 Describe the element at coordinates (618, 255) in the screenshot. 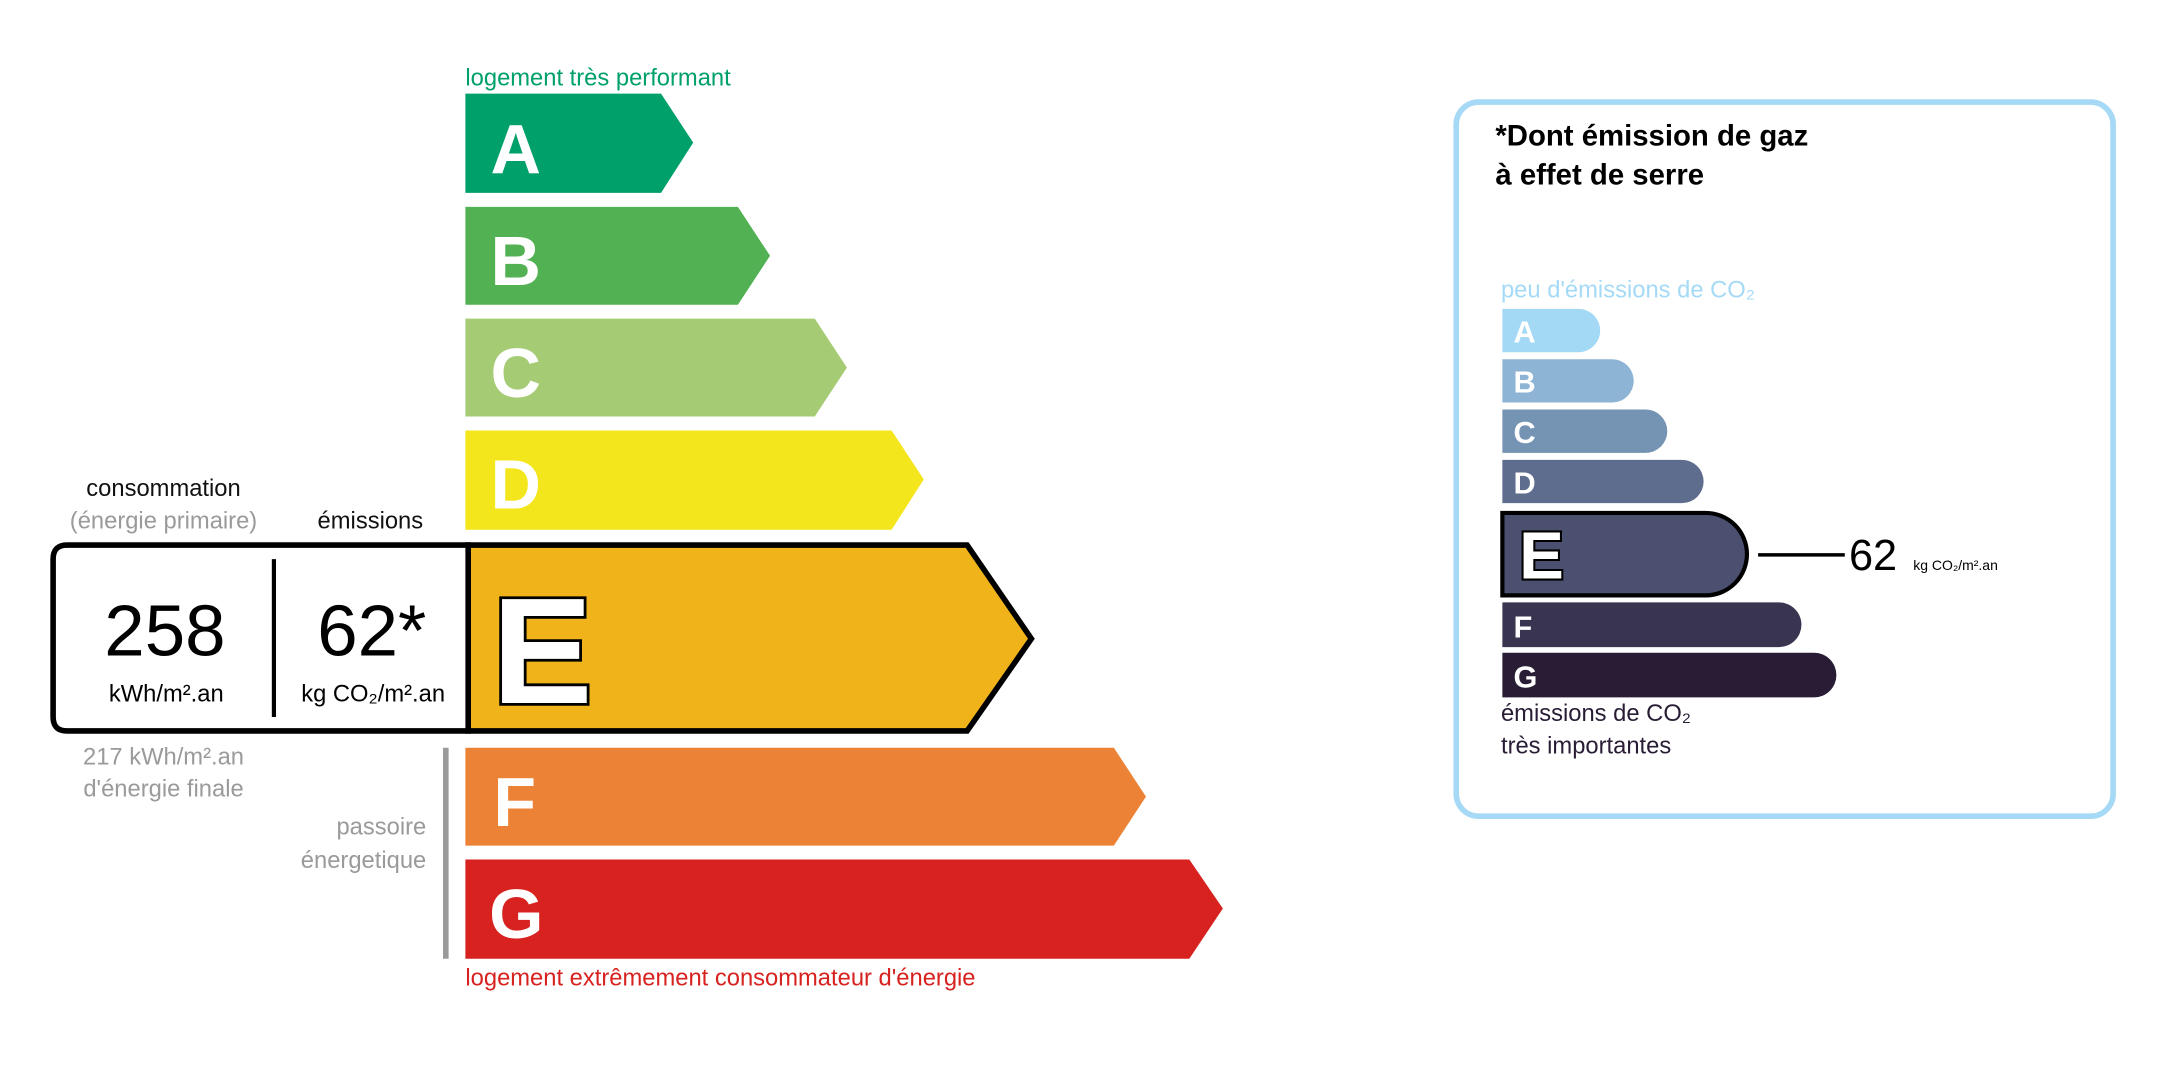

I see `energy-bar-b` at that location.